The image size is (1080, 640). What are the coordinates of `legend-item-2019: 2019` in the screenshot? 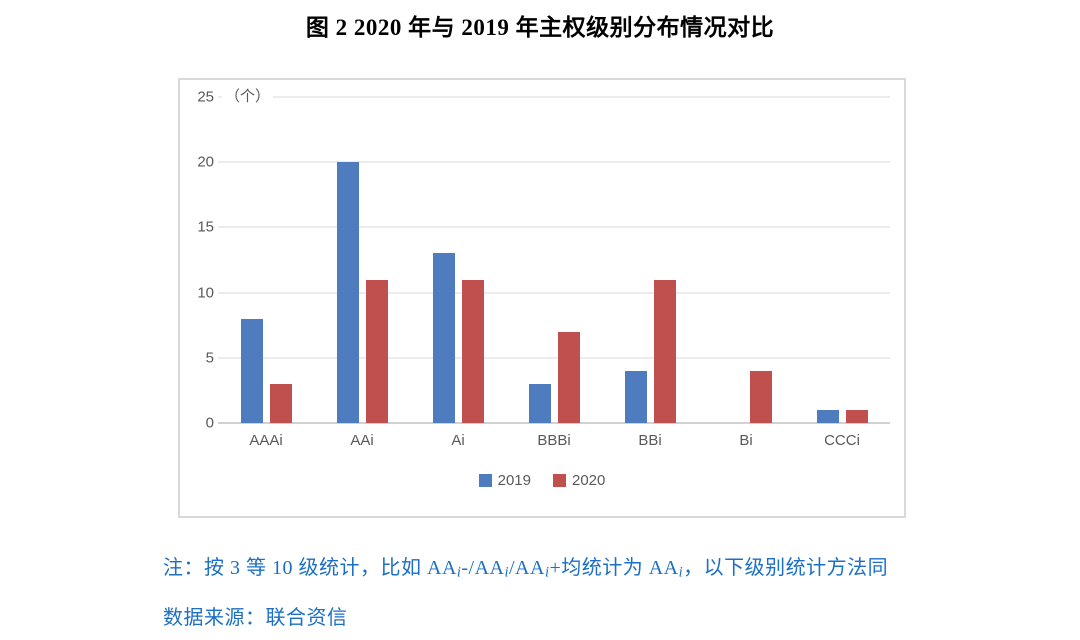 It's located at (504, 480).